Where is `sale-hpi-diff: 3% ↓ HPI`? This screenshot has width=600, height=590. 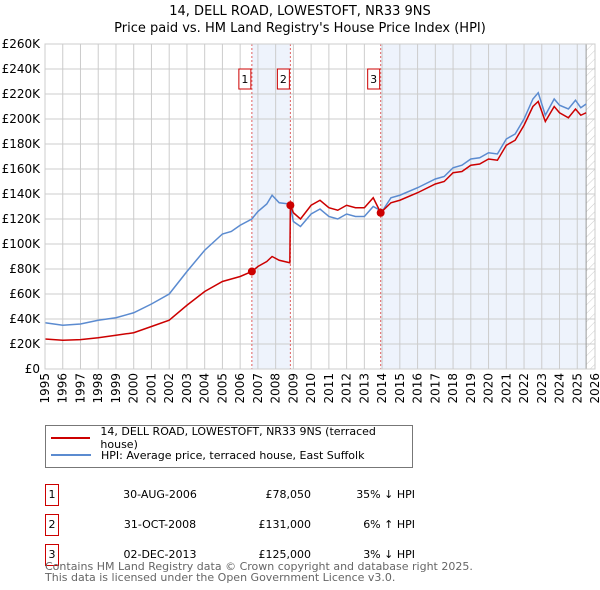 sale-hpi-diff: 3% ↓ HPI is located at coordinates (389, 554).